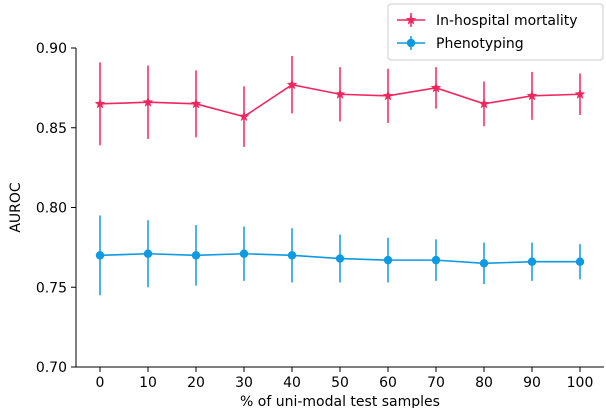  Describe the element at coordinates (532, 383) in the screenshot. I see `x-tick-label: 90` at that location.